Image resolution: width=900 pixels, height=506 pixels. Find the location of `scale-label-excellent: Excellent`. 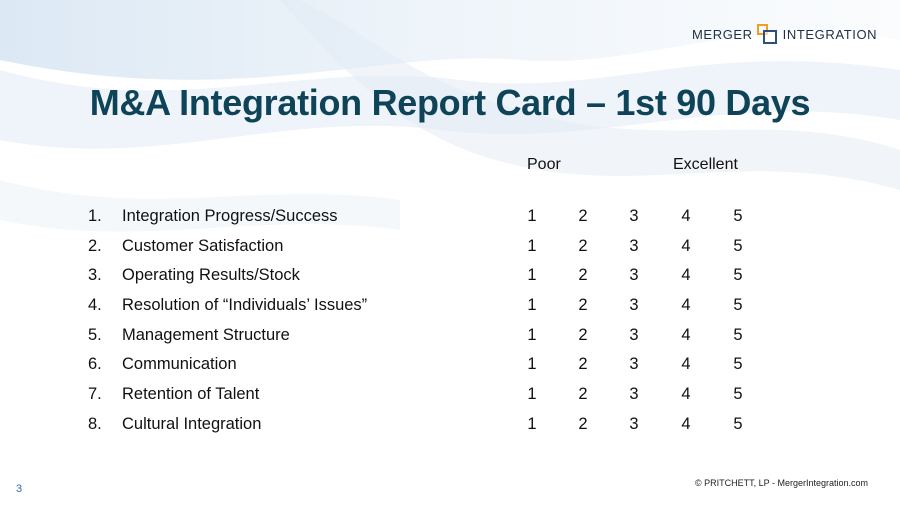

scale-label-excellent: Excellent is located at coordinates (705, 164).